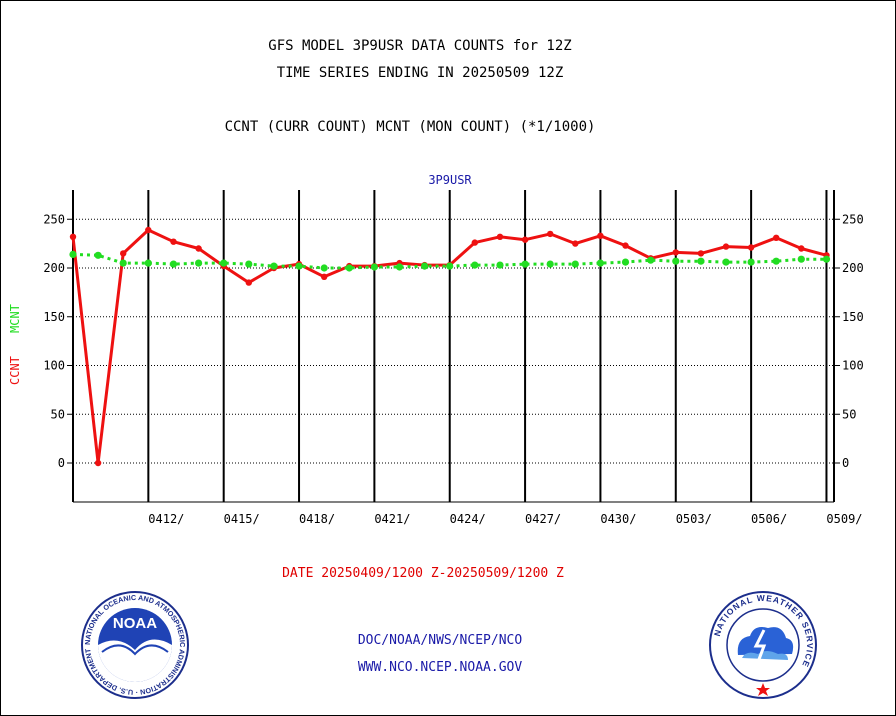 Image resolution: width=896 pixels, height=716 pixels. Describe the element at coordinates (450, 180) in the screenshot. I see `plot-title: 3P9USR` at that location.